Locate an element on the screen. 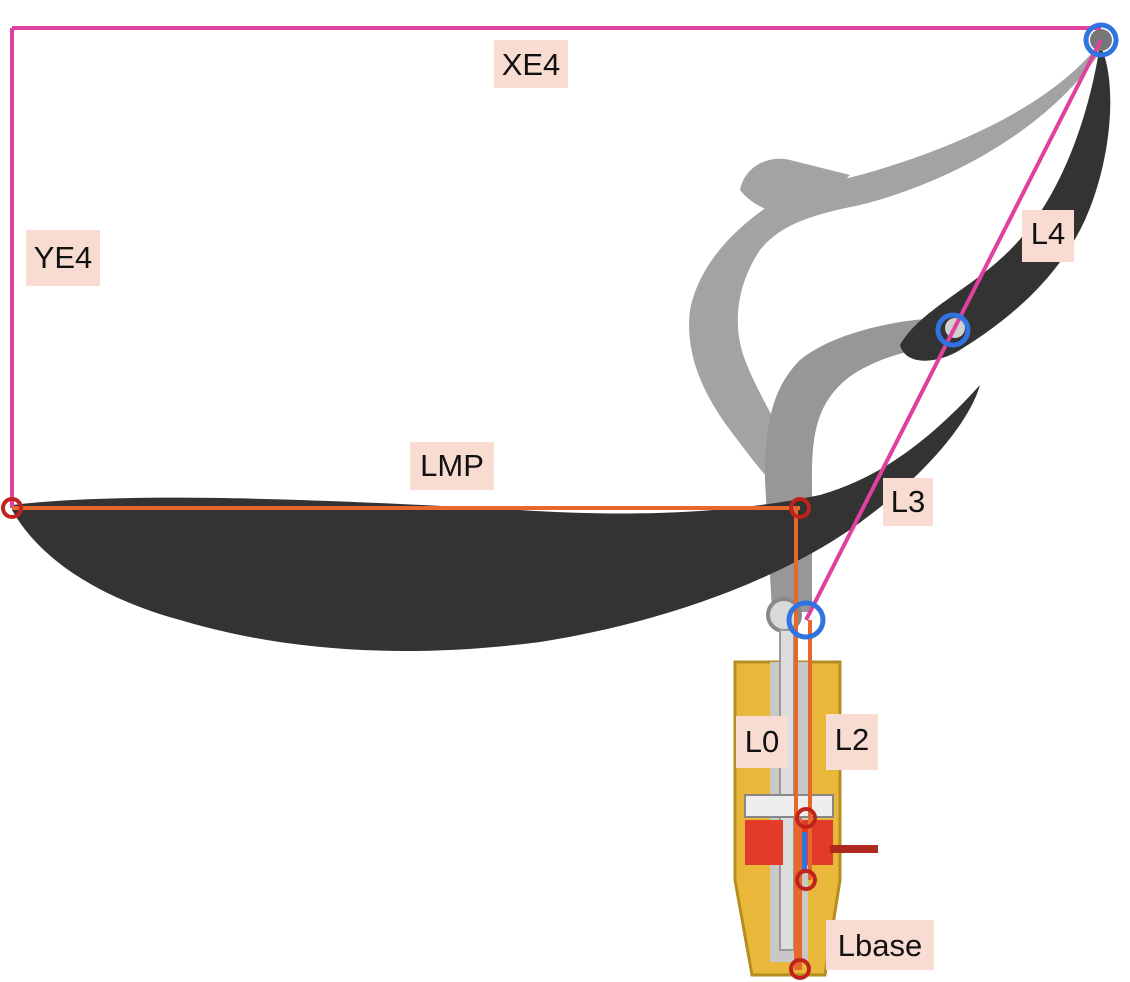 The image size is (1130, 982). label-l2-text: L2 is located at coordinates (852, 739).